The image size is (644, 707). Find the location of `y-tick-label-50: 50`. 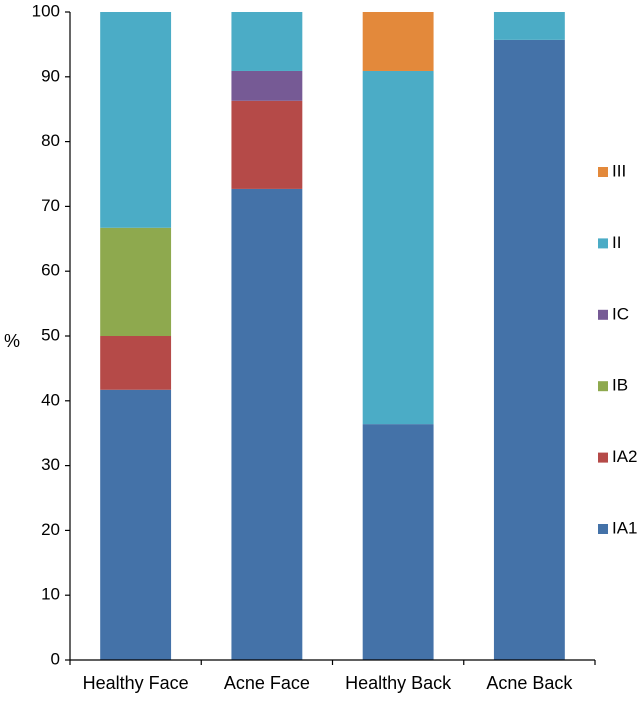

y-tick-label-50: 50 is located at coordinates (50, 334).